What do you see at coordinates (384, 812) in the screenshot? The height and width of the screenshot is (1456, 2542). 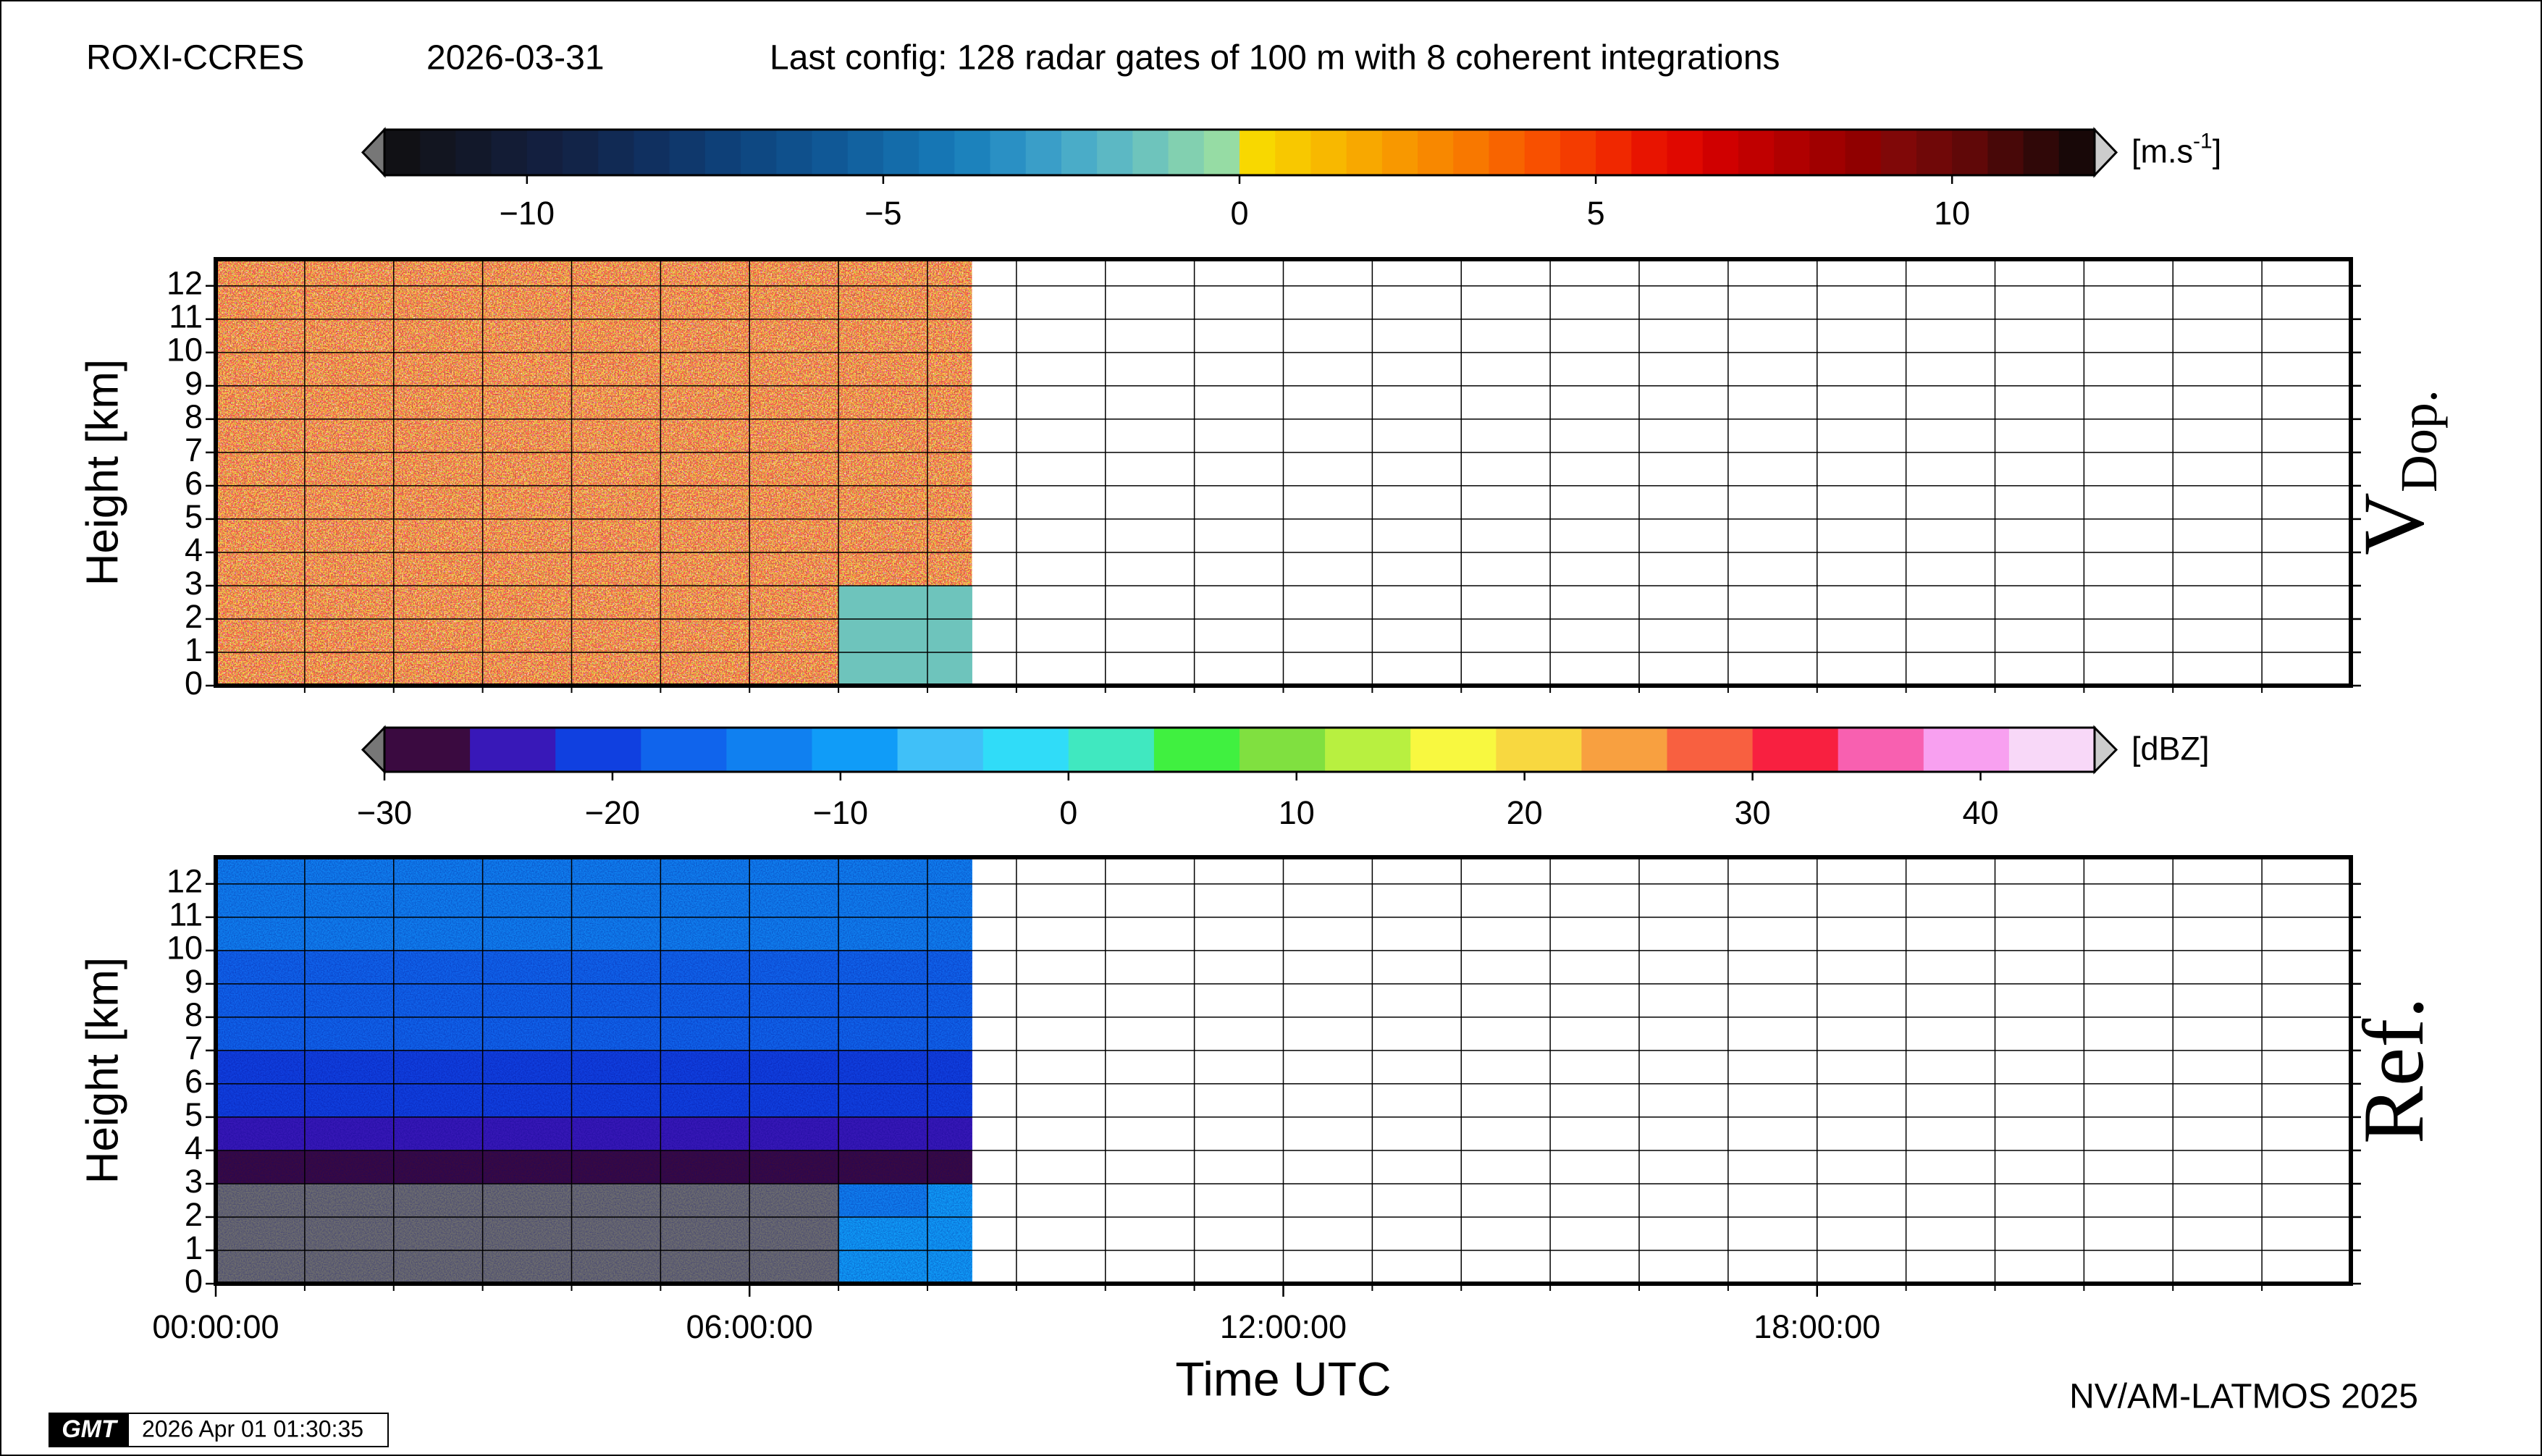 I see `colorbar-tick-label: −30` at bounding box center [384, 812].